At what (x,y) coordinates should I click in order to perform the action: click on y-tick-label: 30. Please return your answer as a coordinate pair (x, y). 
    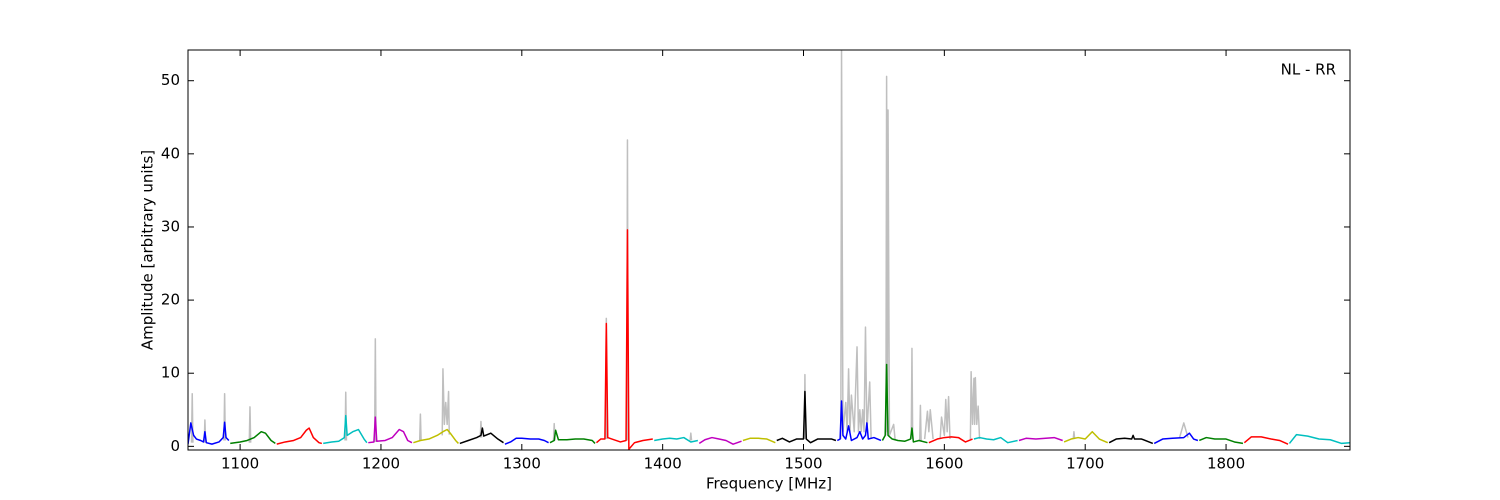
    Looking at the image, I should click on (170, 226).